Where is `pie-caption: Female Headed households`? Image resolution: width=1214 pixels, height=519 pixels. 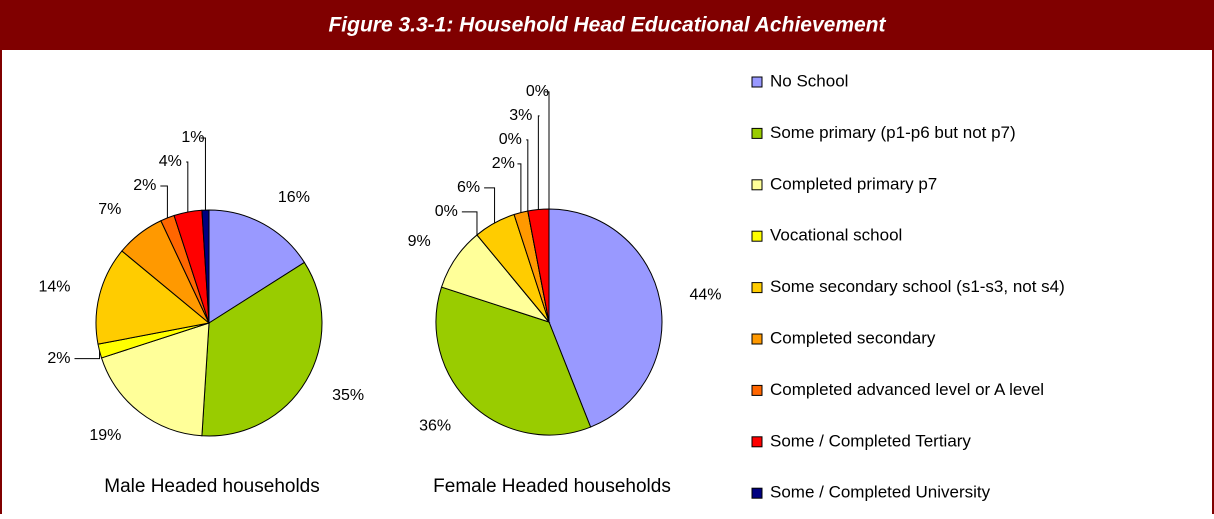 pie-caption: Female Headed households is located at coordinates (552, 486).